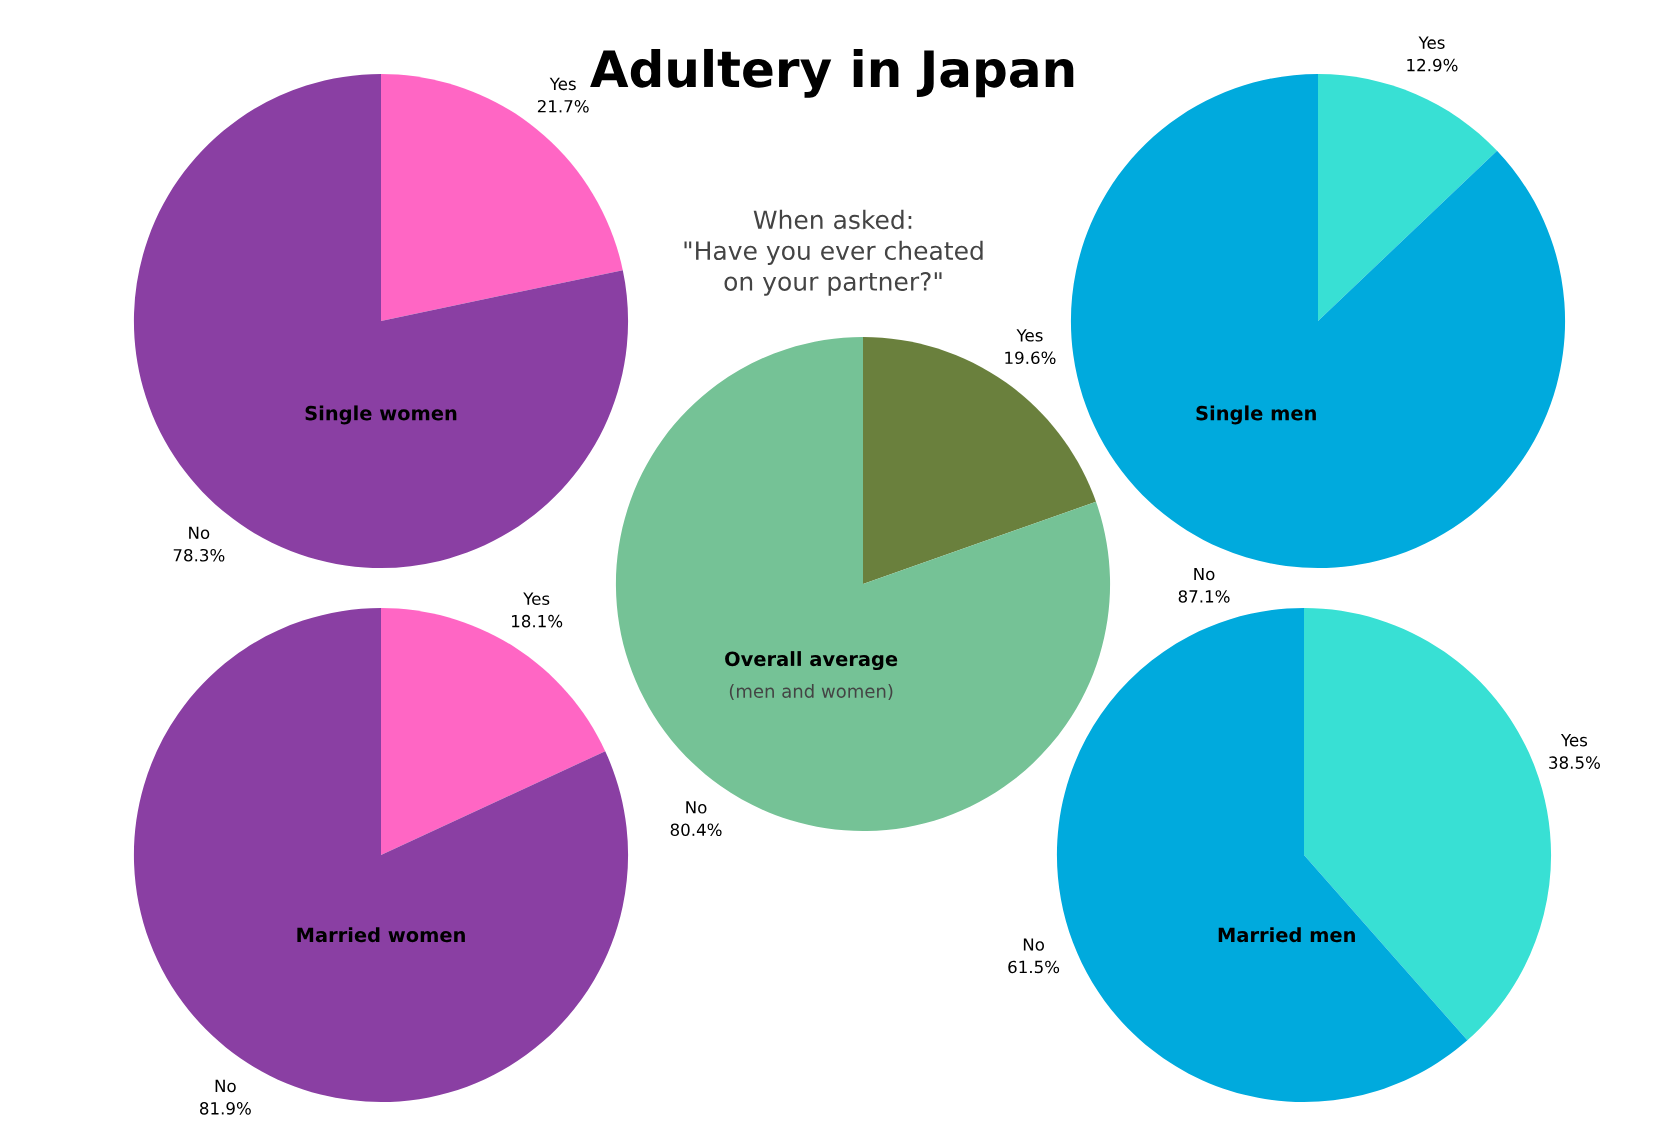 Image resolution: width=1667 pixels, height=1146 pixels. What do you see at coordinates (381, 935) in the screenshot?
I see `text: Married women` at bounding box center [381, 935].